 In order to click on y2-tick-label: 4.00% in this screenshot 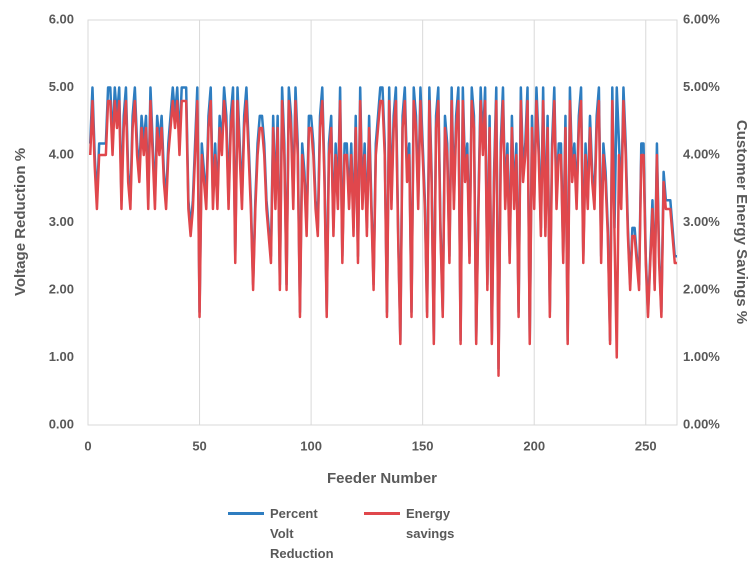, I will do `click(701, 153)`.